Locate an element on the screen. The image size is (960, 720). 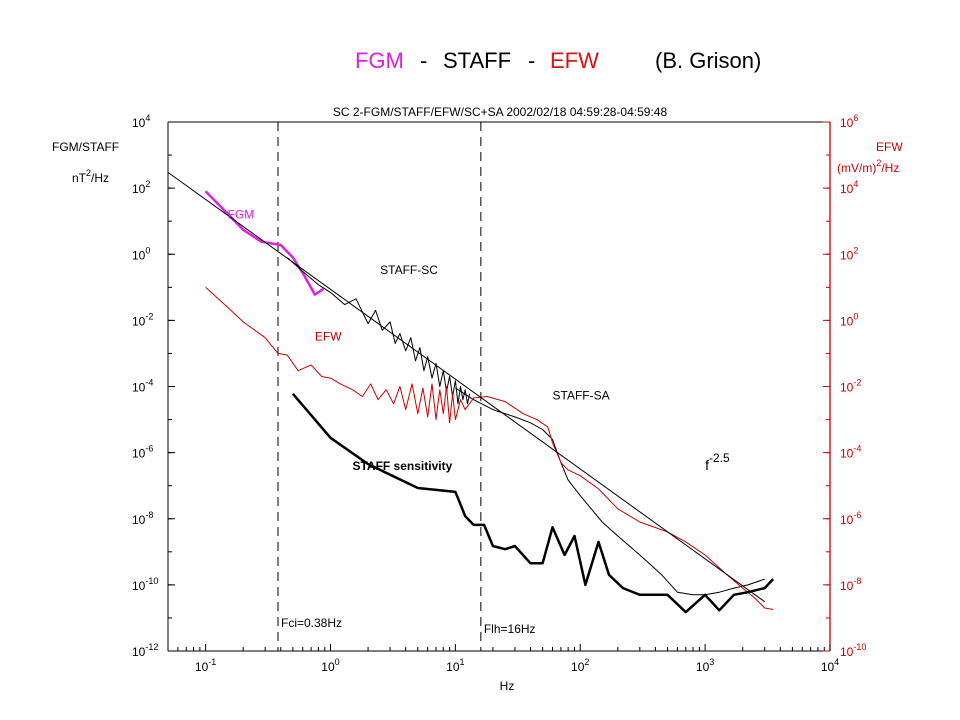
left-y-label-line2: nT2/Hz is located at coordinates (90, 176).